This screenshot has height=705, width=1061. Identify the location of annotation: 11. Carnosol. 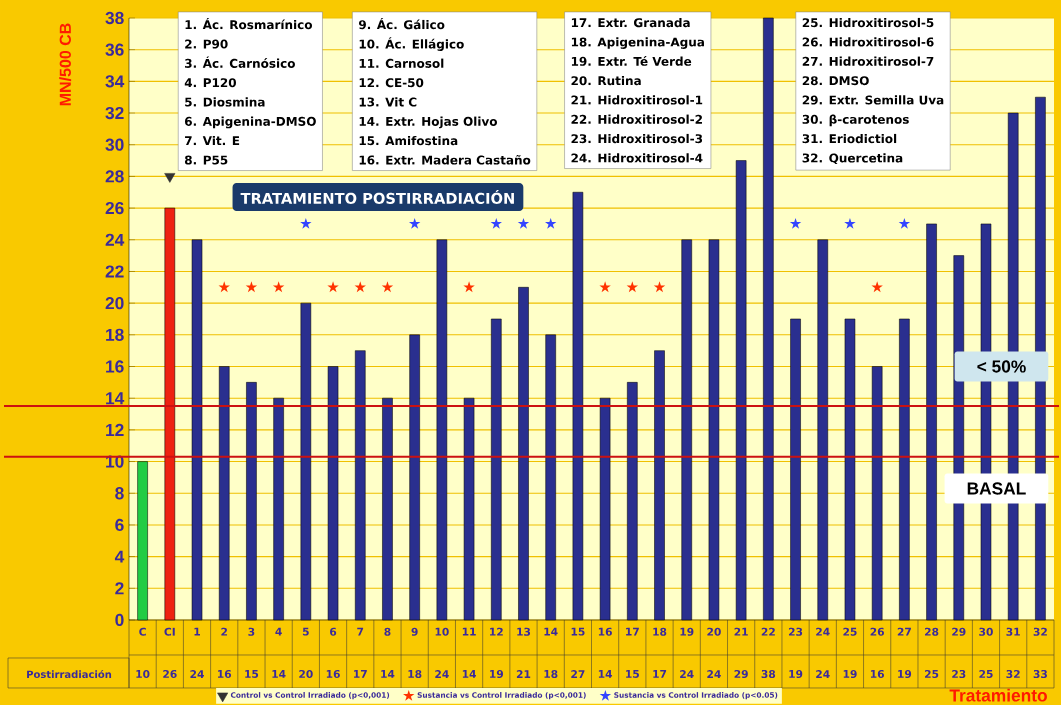
(401, 63).